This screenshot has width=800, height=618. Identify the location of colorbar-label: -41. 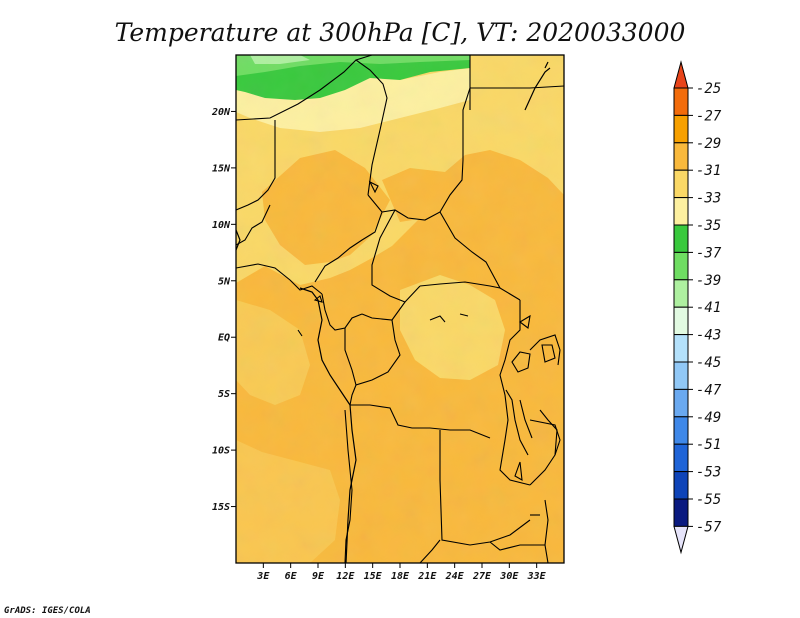
(708, 308).